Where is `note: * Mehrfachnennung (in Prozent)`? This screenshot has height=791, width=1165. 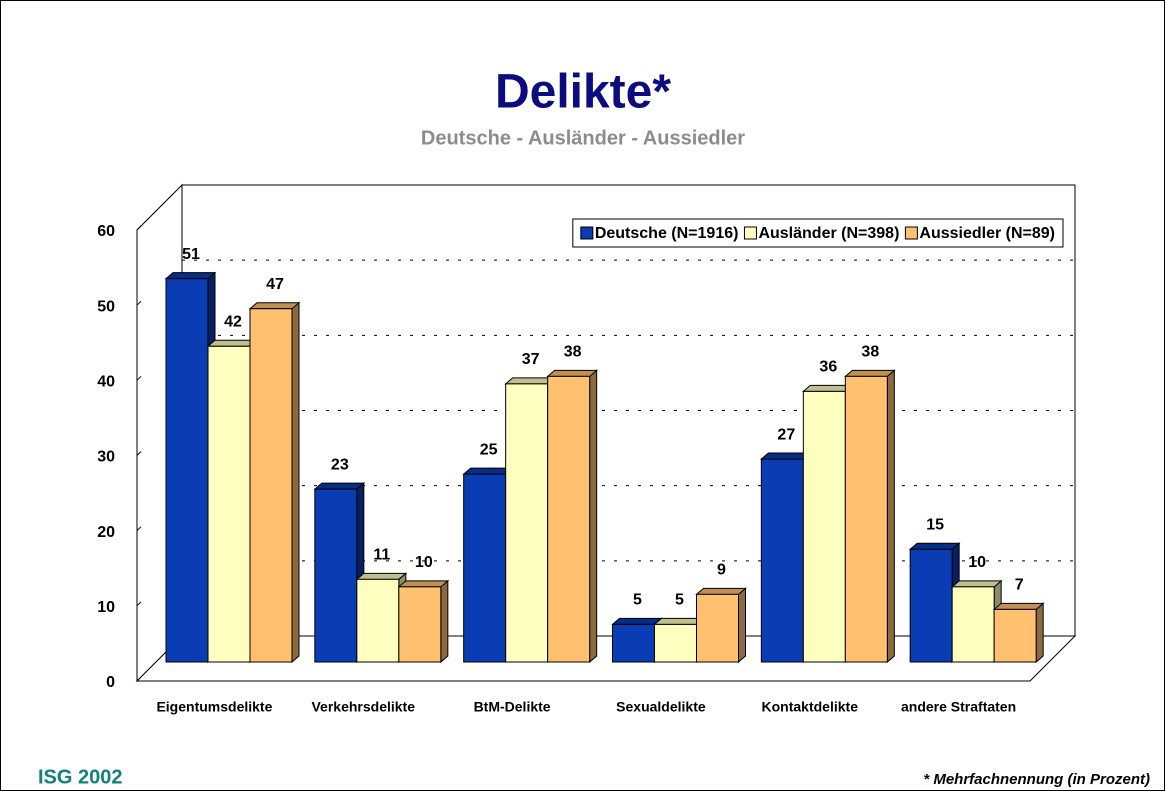 note: * Mehrfachnennung (in Prozent) is located at coordinates (1036, 779).